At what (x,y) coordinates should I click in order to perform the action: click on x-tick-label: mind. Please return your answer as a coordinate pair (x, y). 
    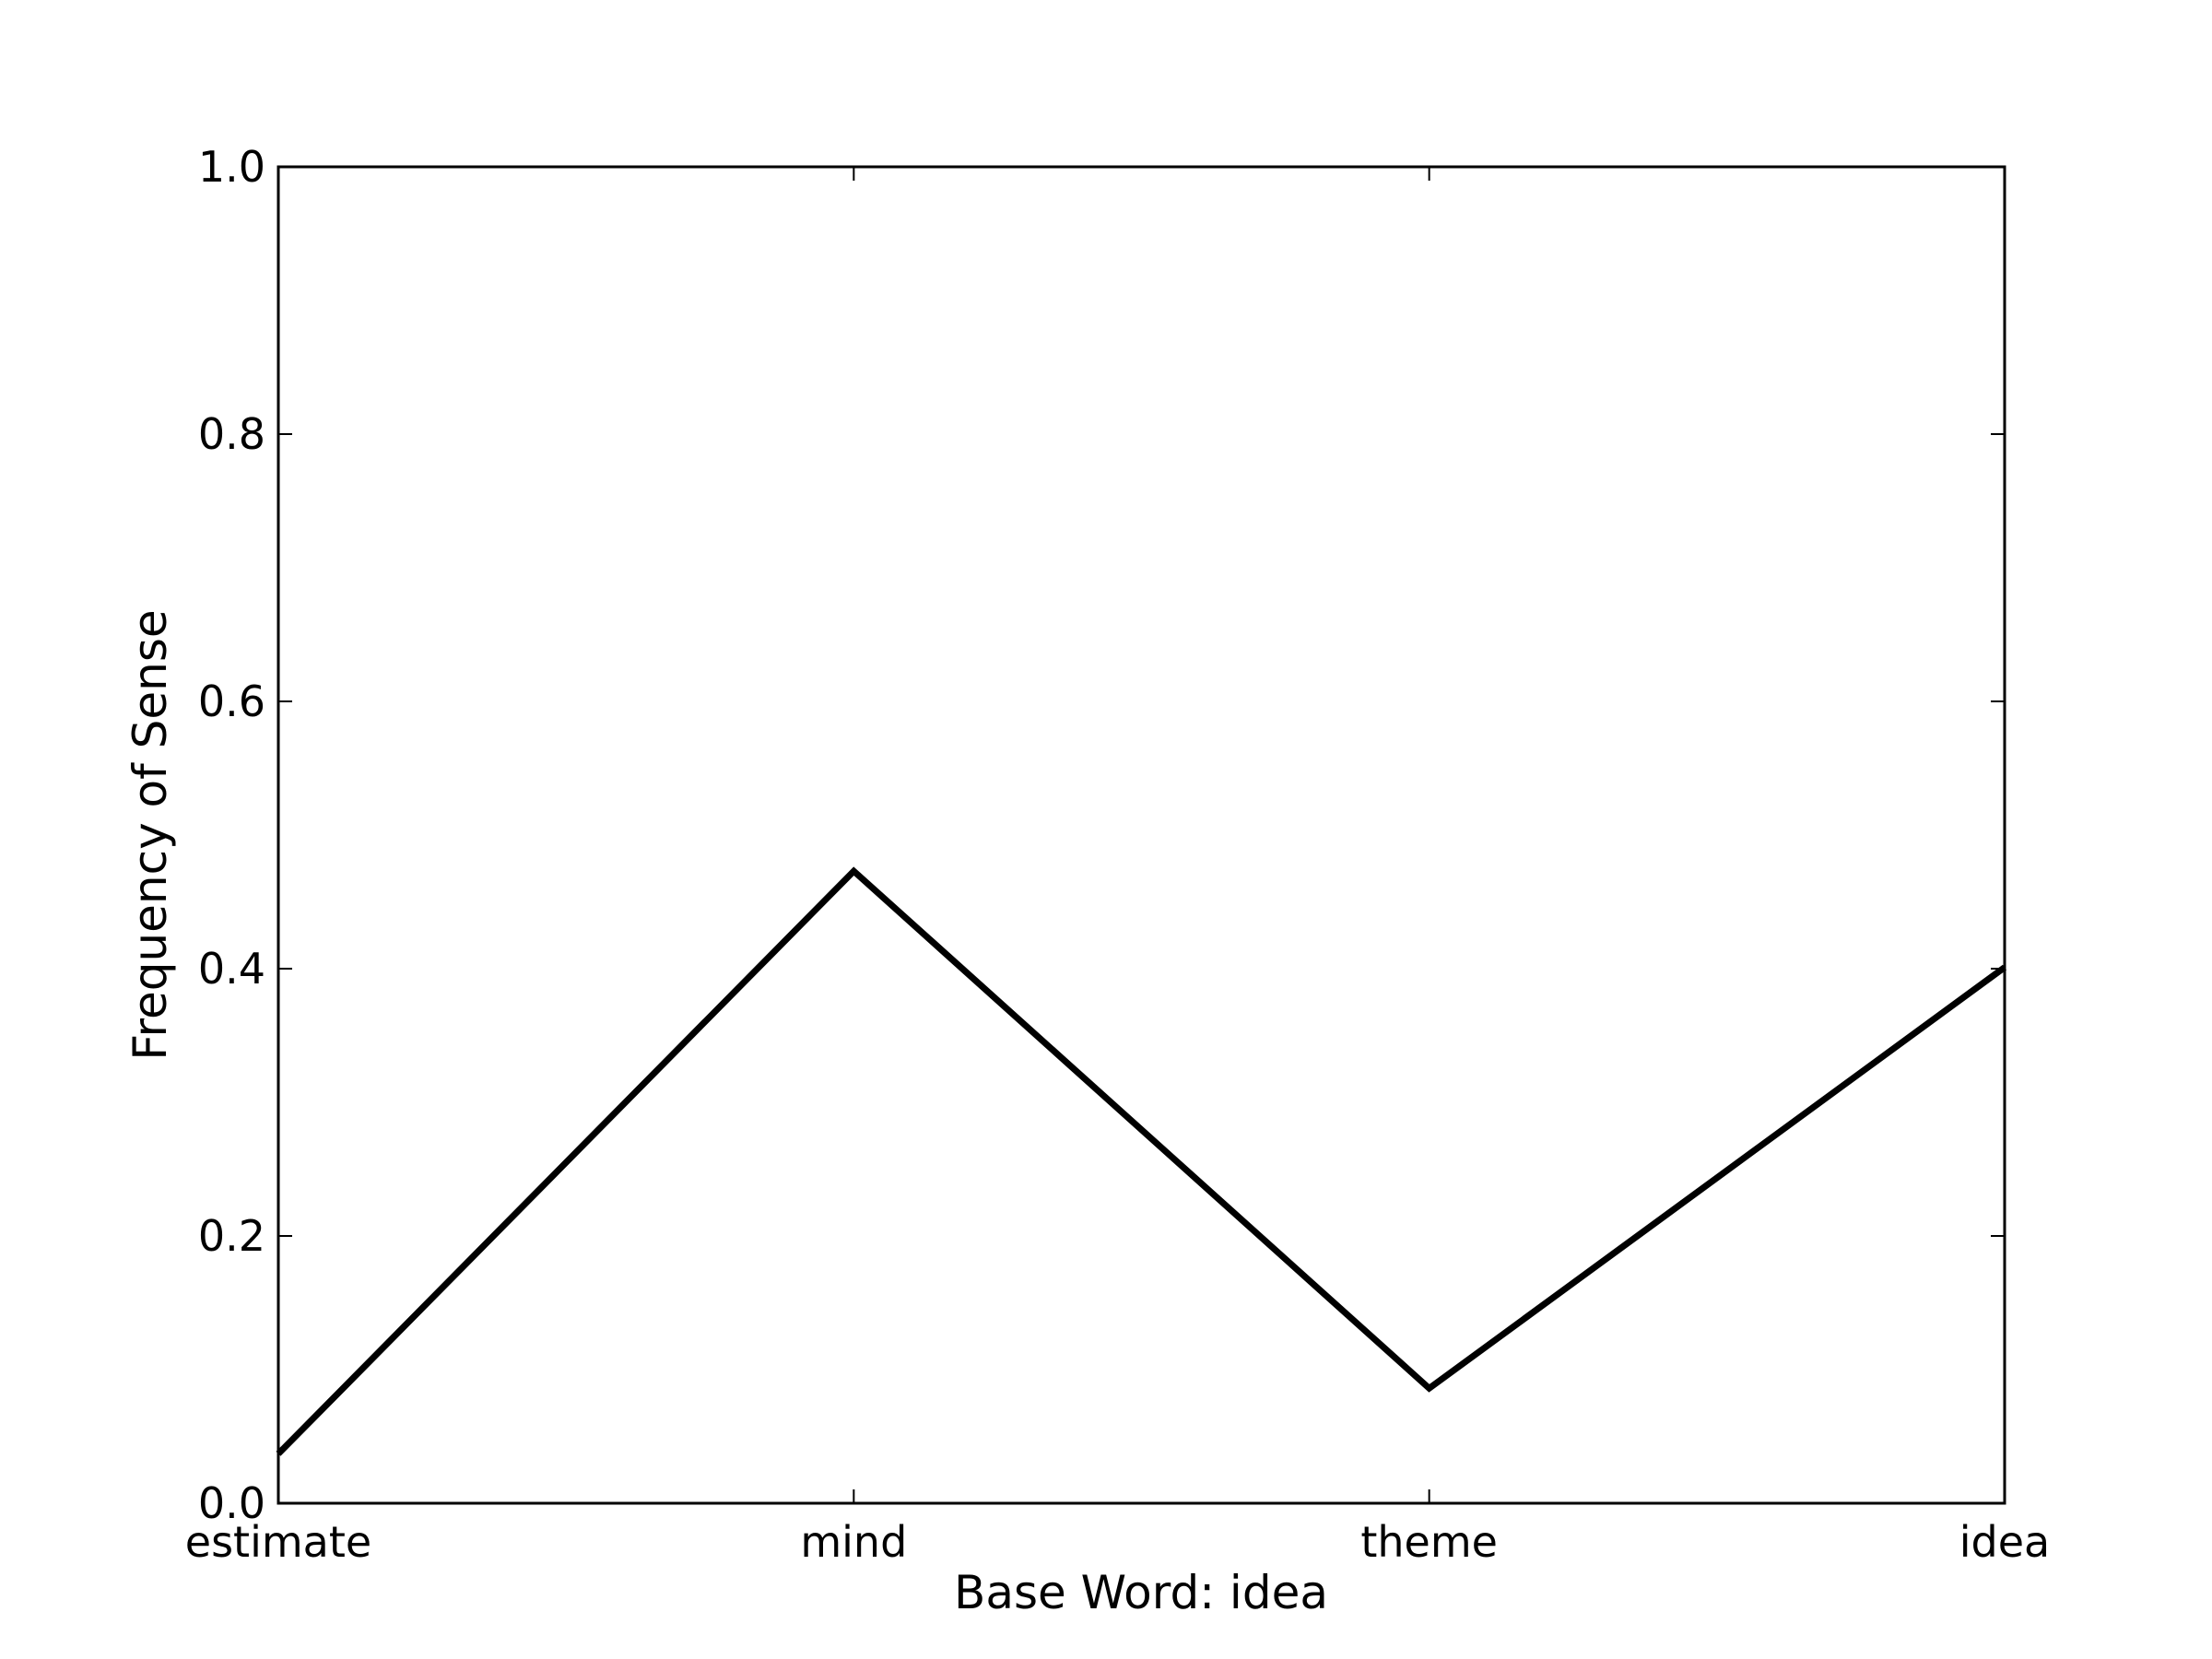
    Looking at the image, I should click on (853, 1542).